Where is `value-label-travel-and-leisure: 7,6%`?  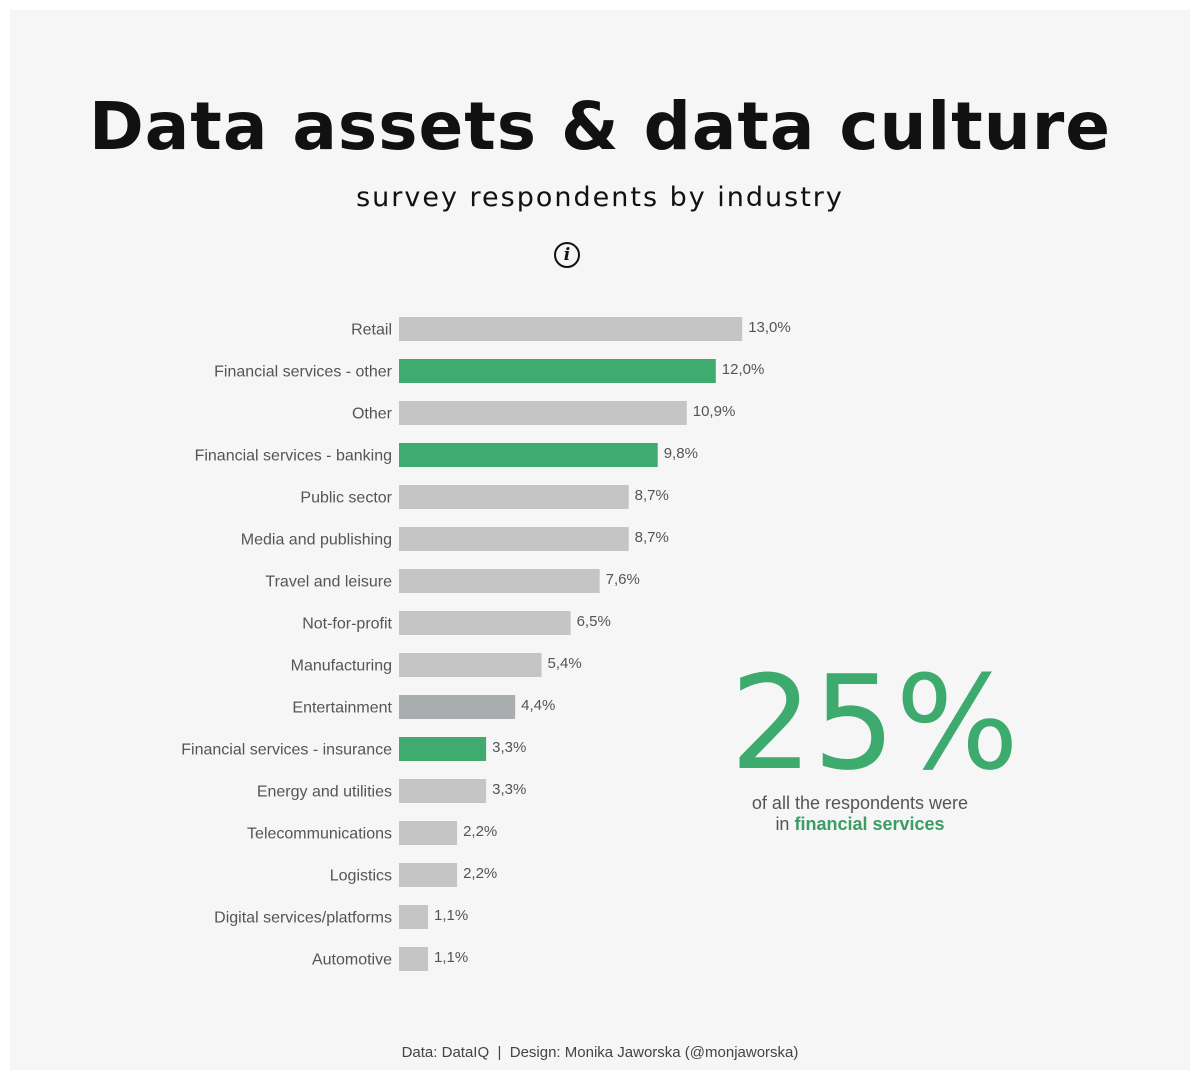
value-label-travel-and-leisure: 7,6% is located at coordinates (623, 579).